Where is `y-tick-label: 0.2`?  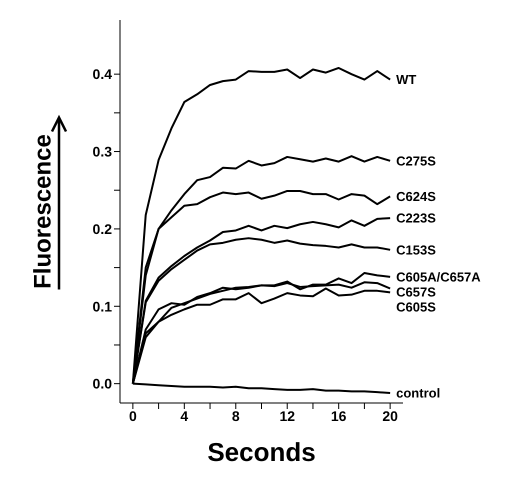 y-tick-label: 0.2 is located at coordinates (102, 228).